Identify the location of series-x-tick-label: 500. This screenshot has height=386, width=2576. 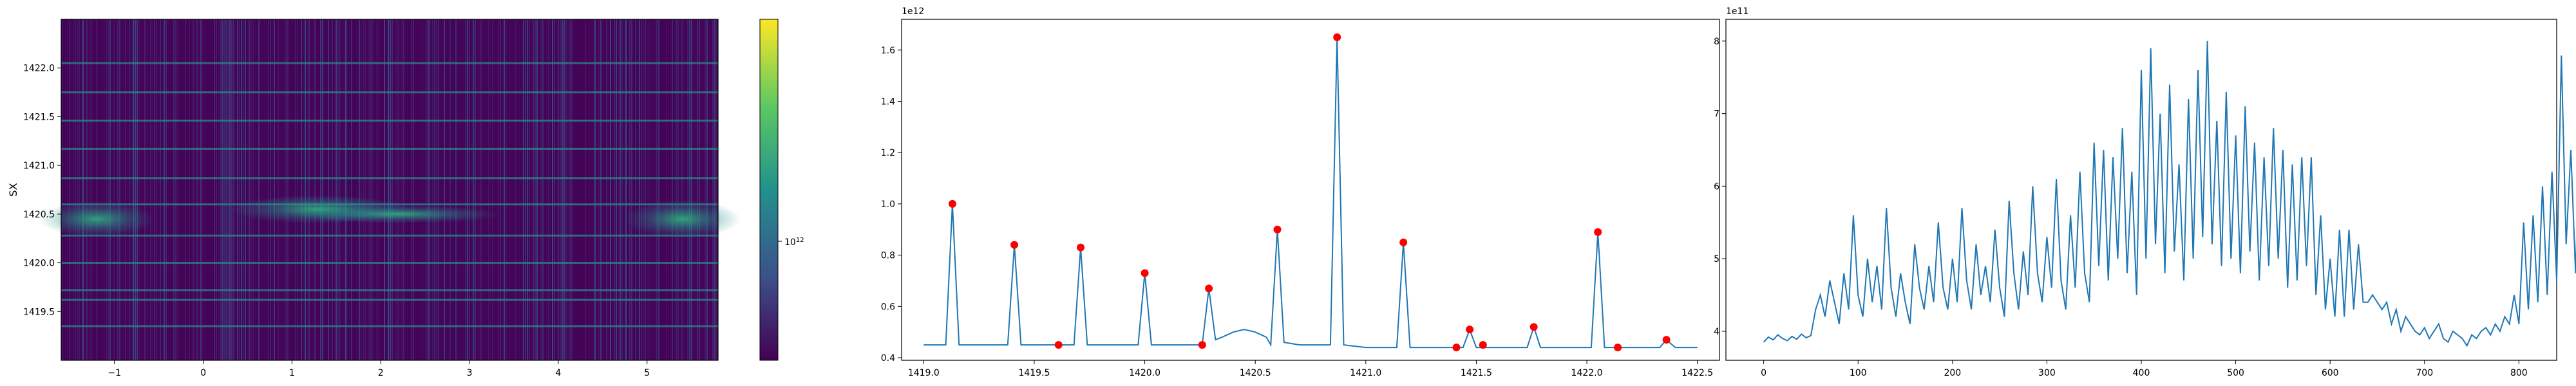
(2235, 373).